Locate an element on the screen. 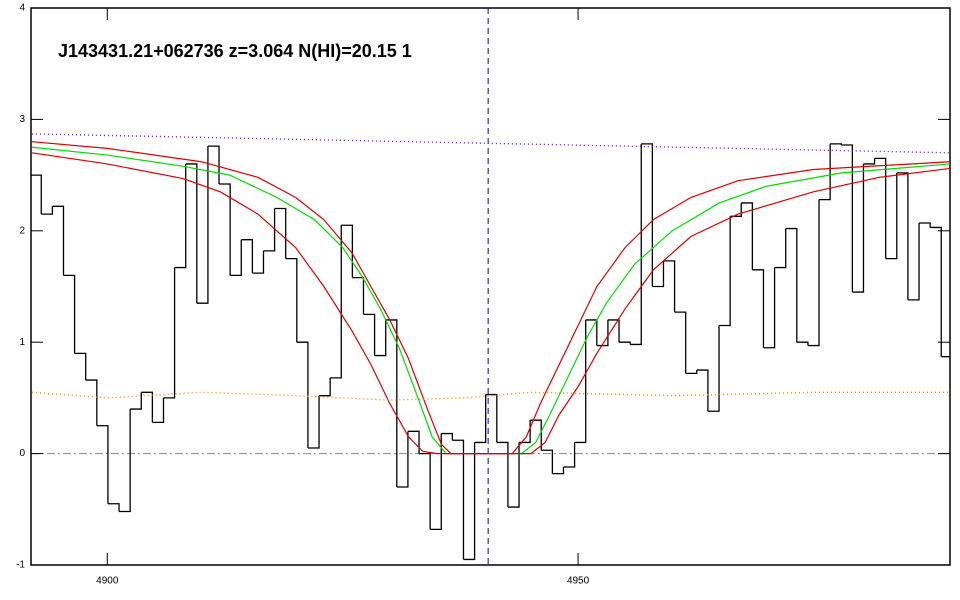 The image size is (960, 600). y-tick-label: -1 is located at coordinates (20, 565).